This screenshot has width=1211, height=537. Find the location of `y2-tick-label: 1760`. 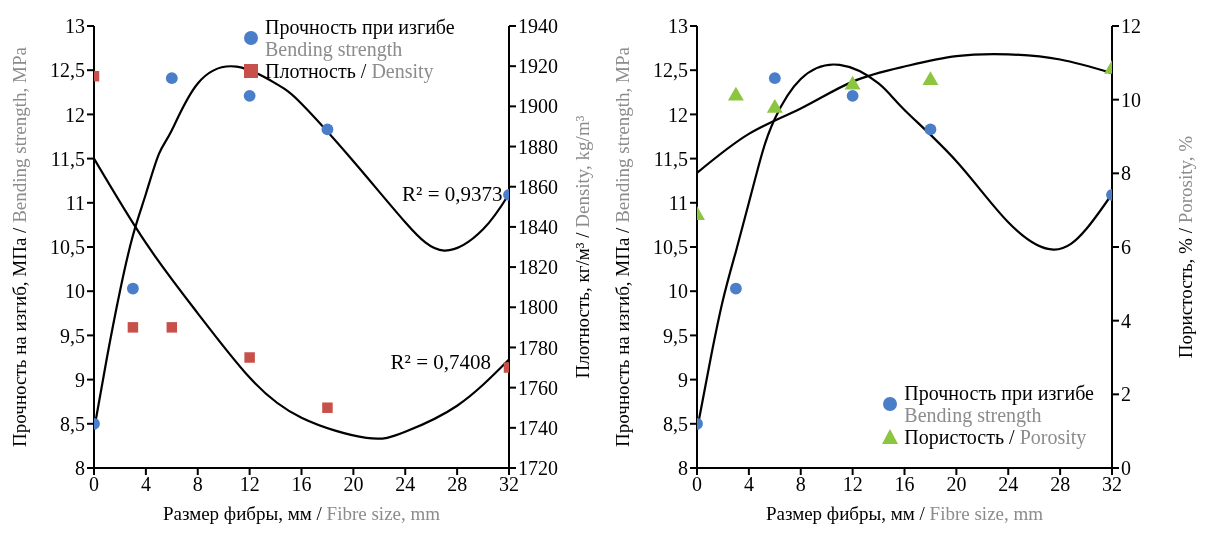

y2-tick-label: 1760 is located at coordinates (538, 387).